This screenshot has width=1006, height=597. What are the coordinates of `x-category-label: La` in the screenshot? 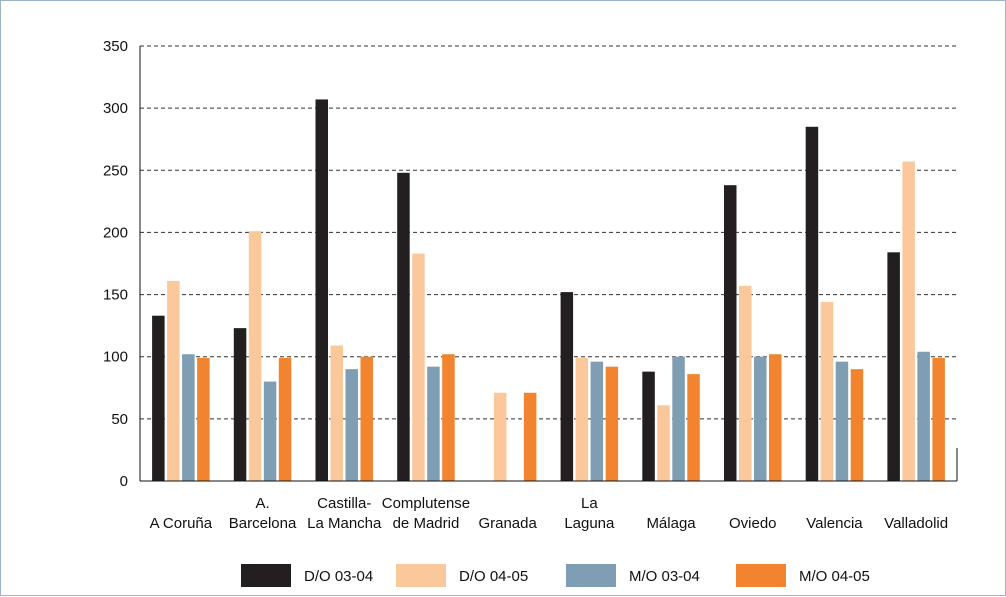 It's located at (589, 503).